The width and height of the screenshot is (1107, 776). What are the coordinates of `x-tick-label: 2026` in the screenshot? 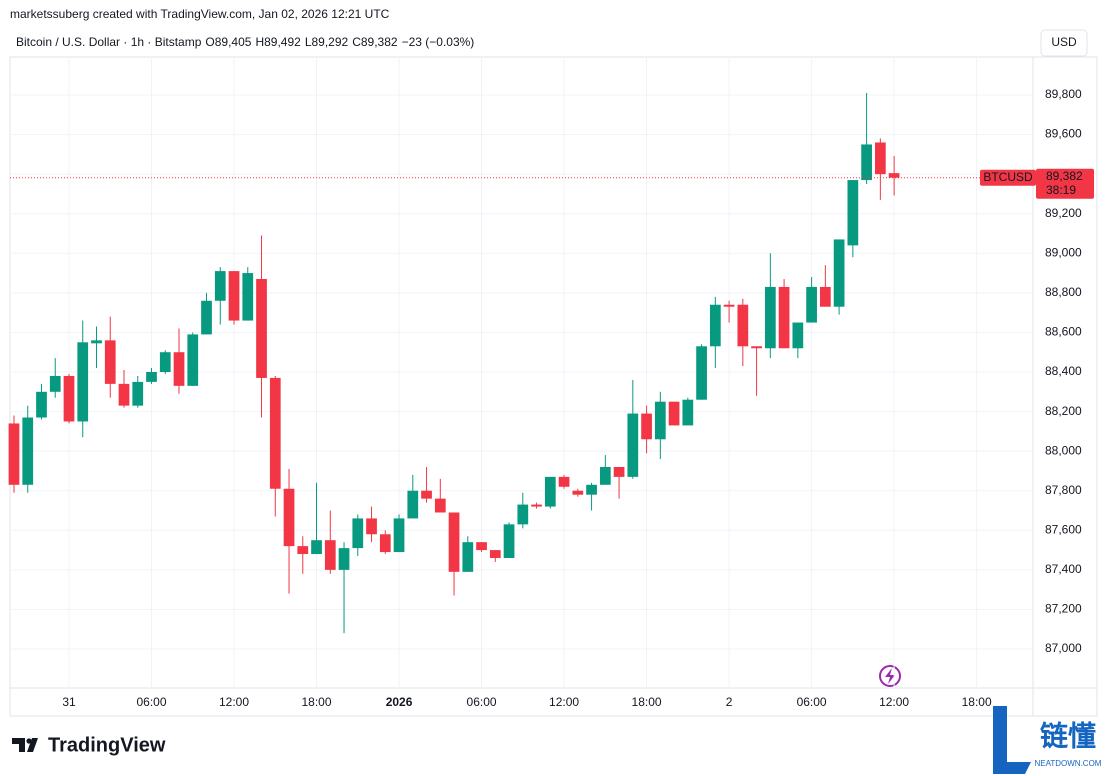 It's located at (399, 702).